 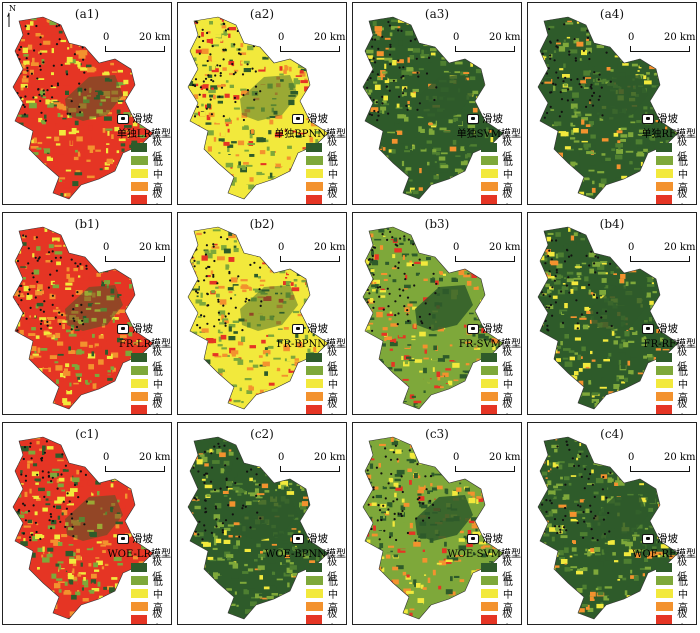 What do you see at coordinates (332, 196) in the screenshot?
I see `legend-label: 极高` at bounding box center [332, 196].